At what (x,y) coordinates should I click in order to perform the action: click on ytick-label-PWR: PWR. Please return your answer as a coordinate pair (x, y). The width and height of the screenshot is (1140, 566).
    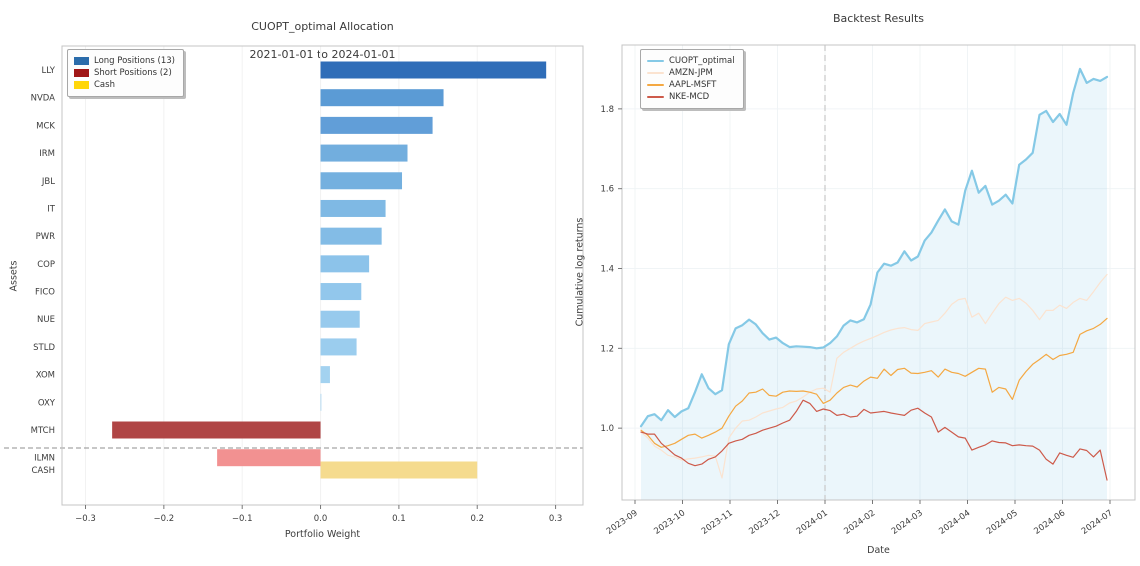
    Looking at the image, I should click on (46, 237).